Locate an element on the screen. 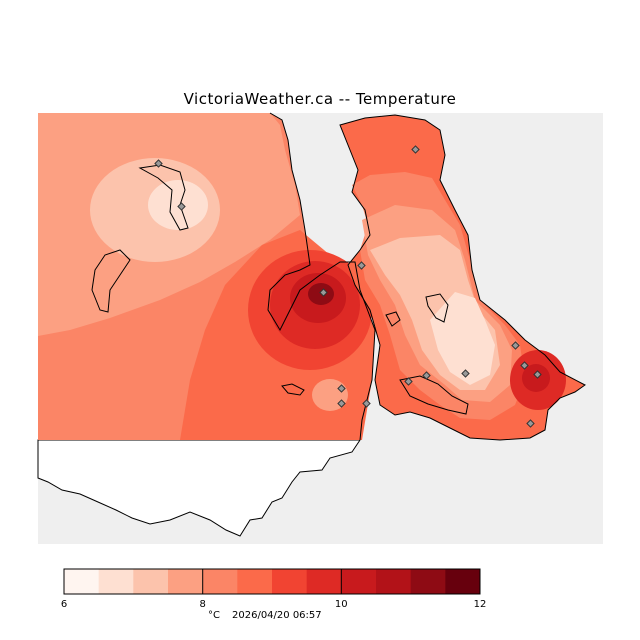 This screenshot has width=640, height=640. mainland-south is located at coordinates (199, 488).